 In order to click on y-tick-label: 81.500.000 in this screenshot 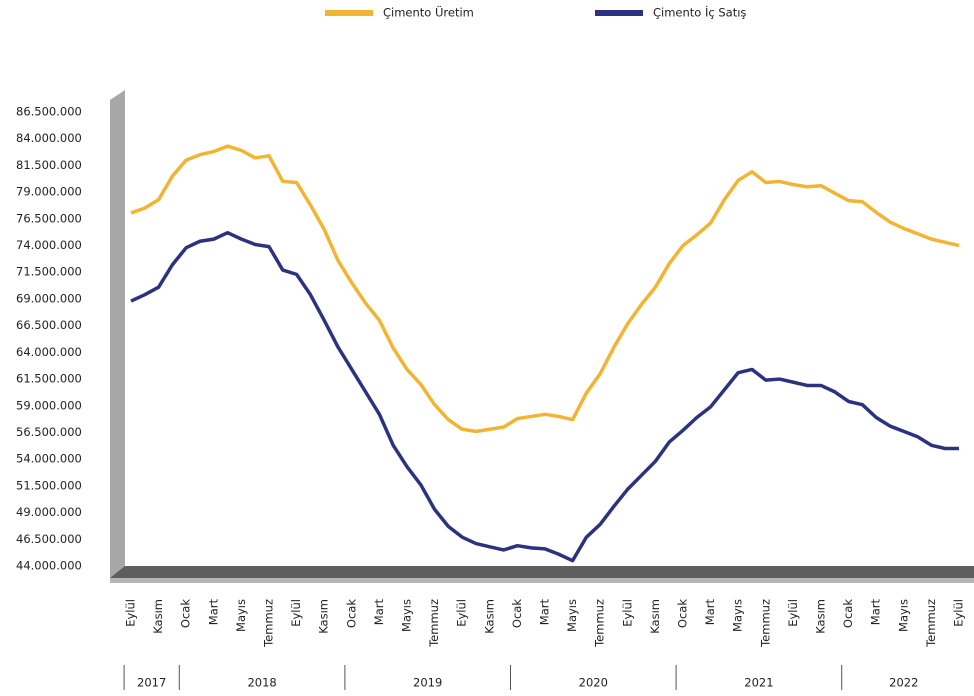, I will do `click(49, 165)`.